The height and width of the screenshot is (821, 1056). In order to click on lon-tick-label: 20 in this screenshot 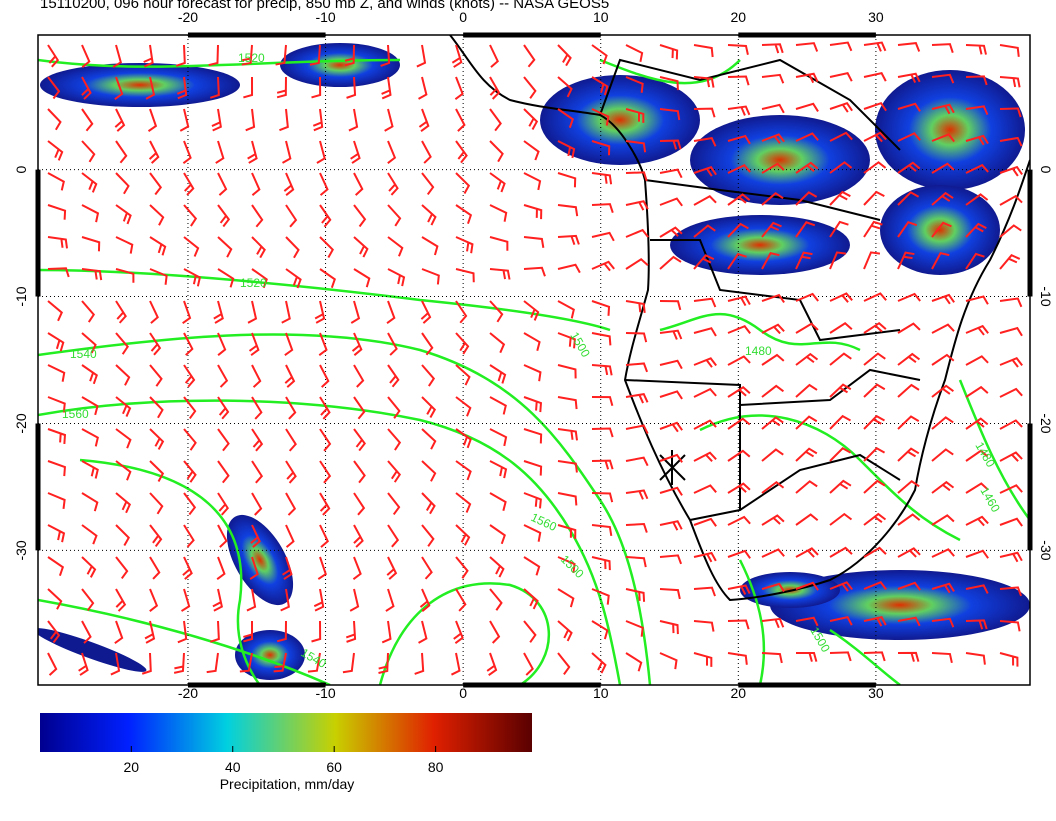, I will do `click(739, 693)`.